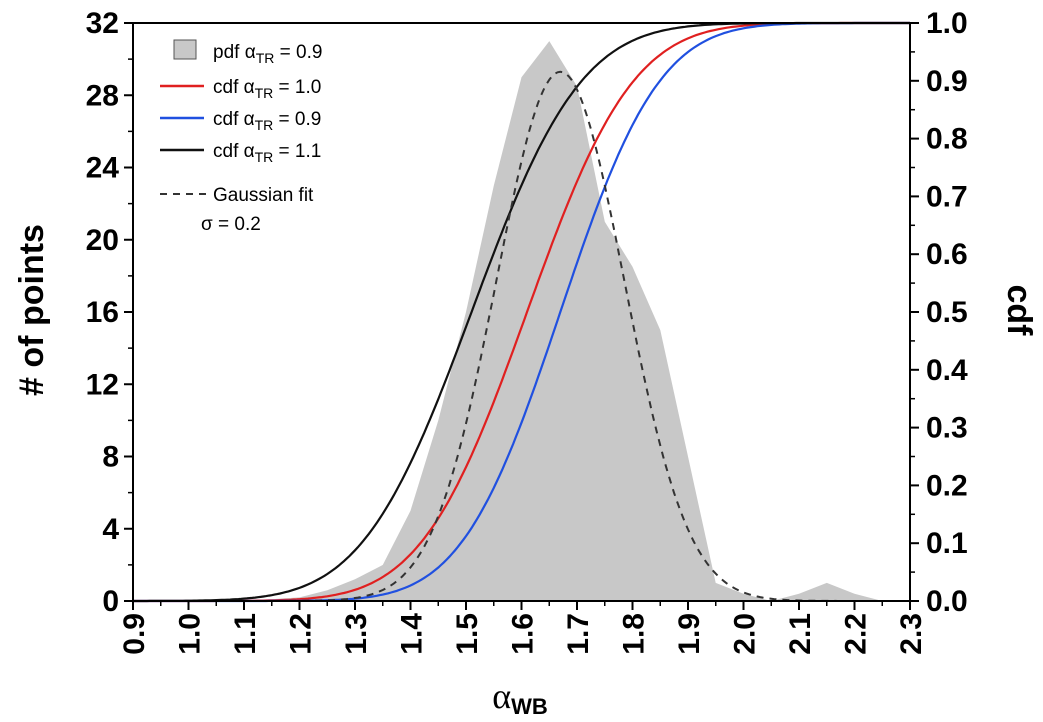  Describe the element at coordinates (947, 601) in the screenshot. I see `y-right-tick-label: 0.0` at that location.